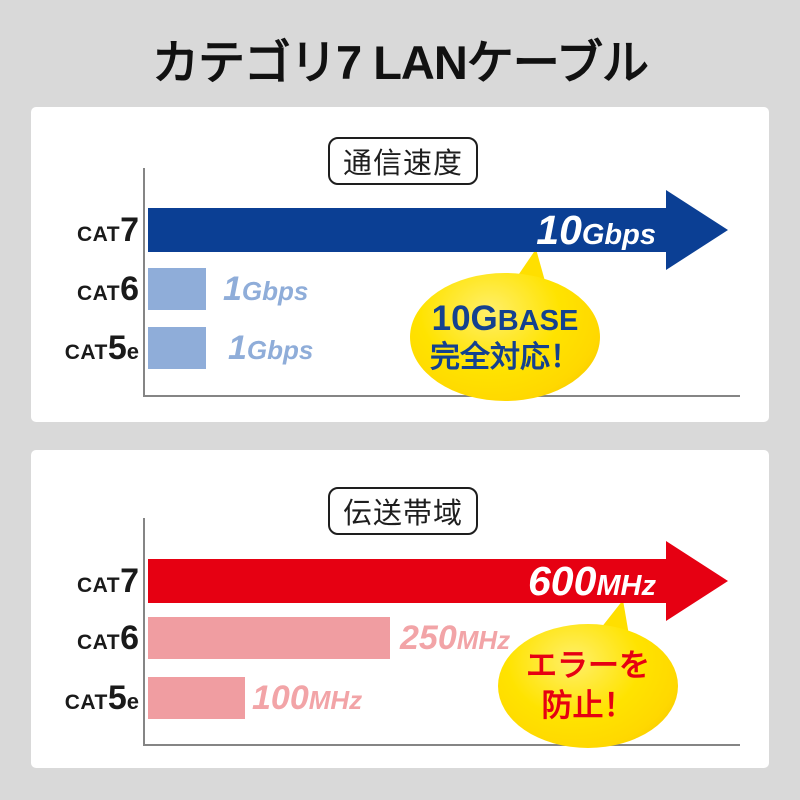 The height and width of the screenshot is (800, 800). What do you see at coordinates (591, 581) in the screenshot?
I see `value-label-cat7-bandwidth: 600MHz` at bounding box center [591, 581].